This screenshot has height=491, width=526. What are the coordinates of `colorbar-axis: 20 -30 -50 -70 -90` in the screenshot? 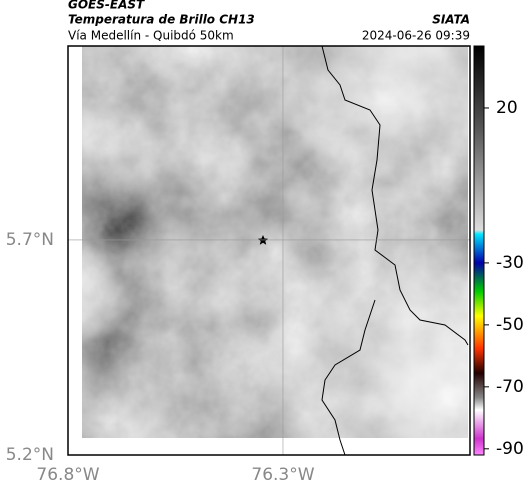 It's located at (504, 278).